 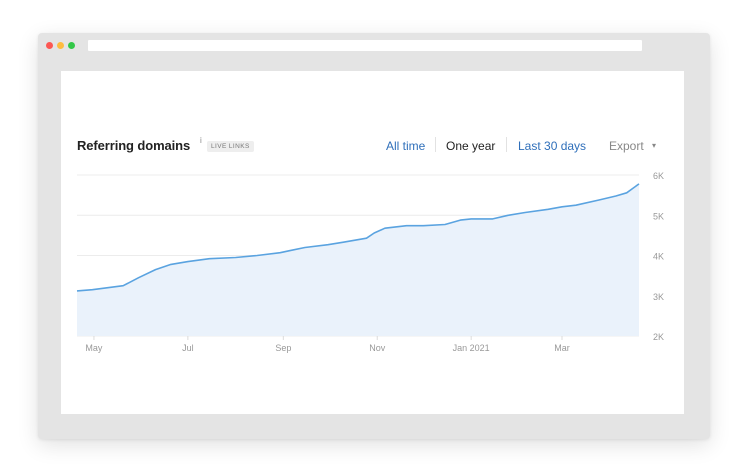 What do you see at coordinates (365, 45) in the screenshot?
I see `address-bar` at bounding box center [365, 45].